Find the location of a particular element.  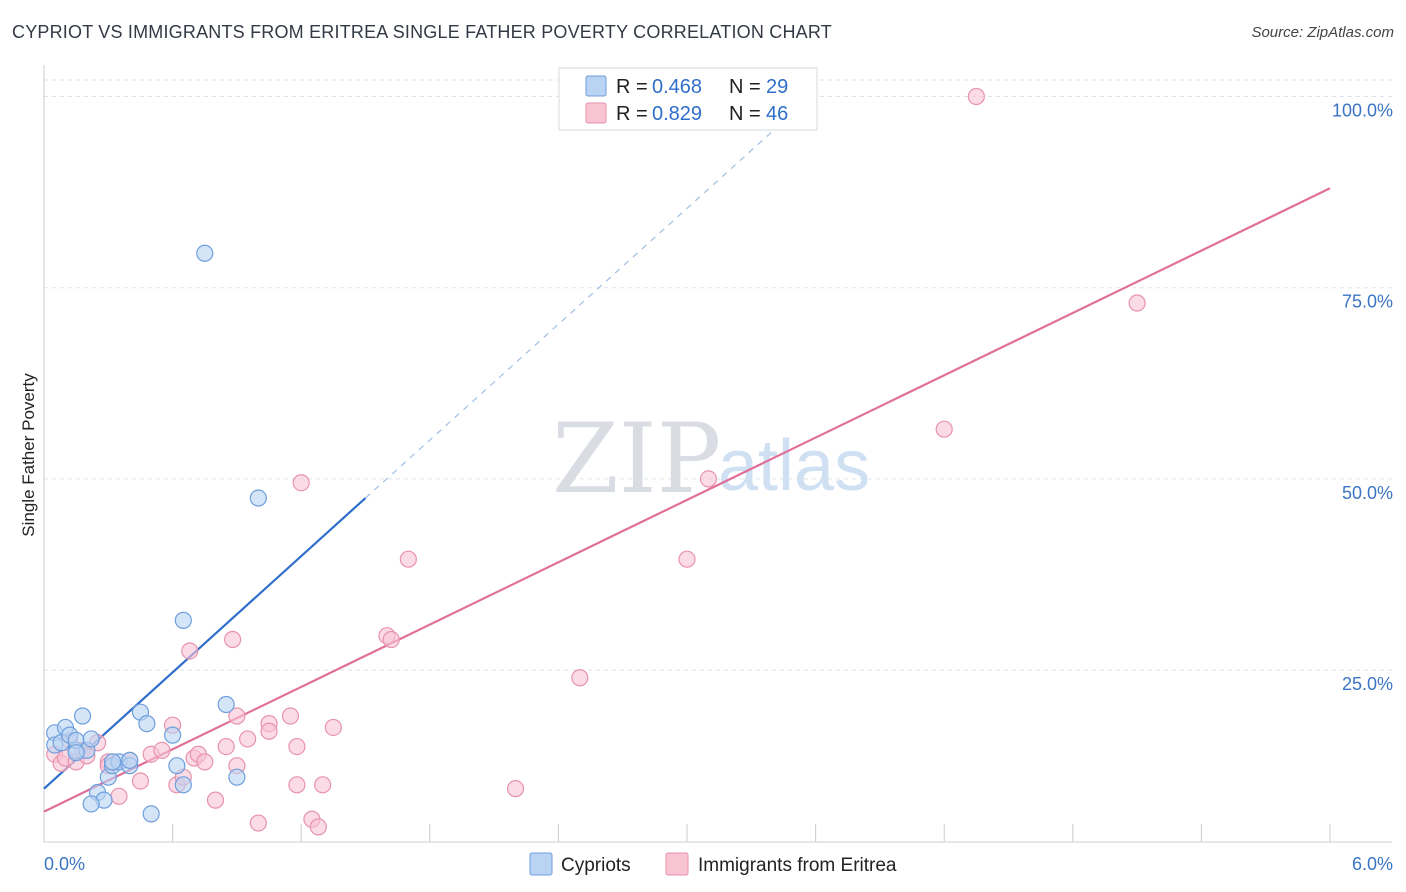

bottom-legend-swatch-eritrea is located at coordinates (677, 864).